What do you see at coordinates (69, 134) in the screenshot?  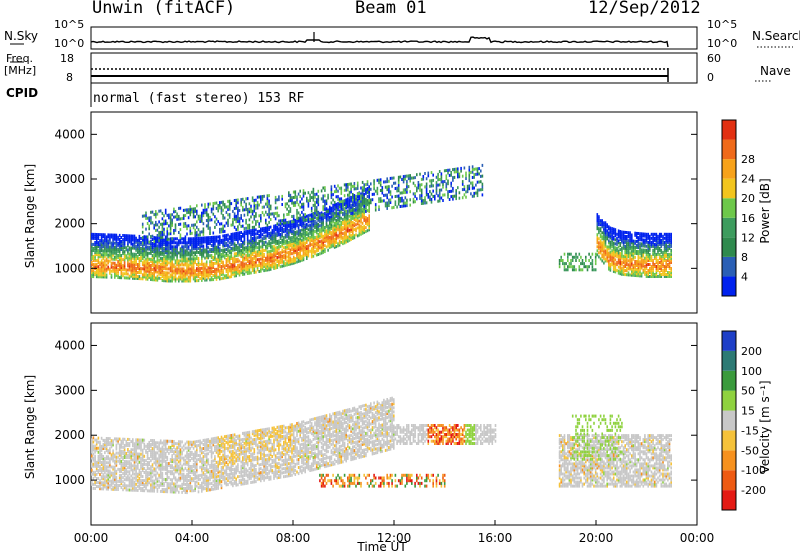 I see `power-y-tick-label: 4000` at bounding box center [69, 134].